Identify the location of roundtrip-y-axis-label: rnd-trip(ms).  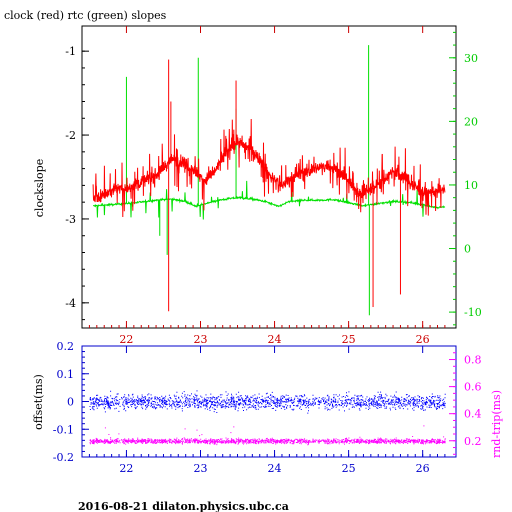
(496, 424).